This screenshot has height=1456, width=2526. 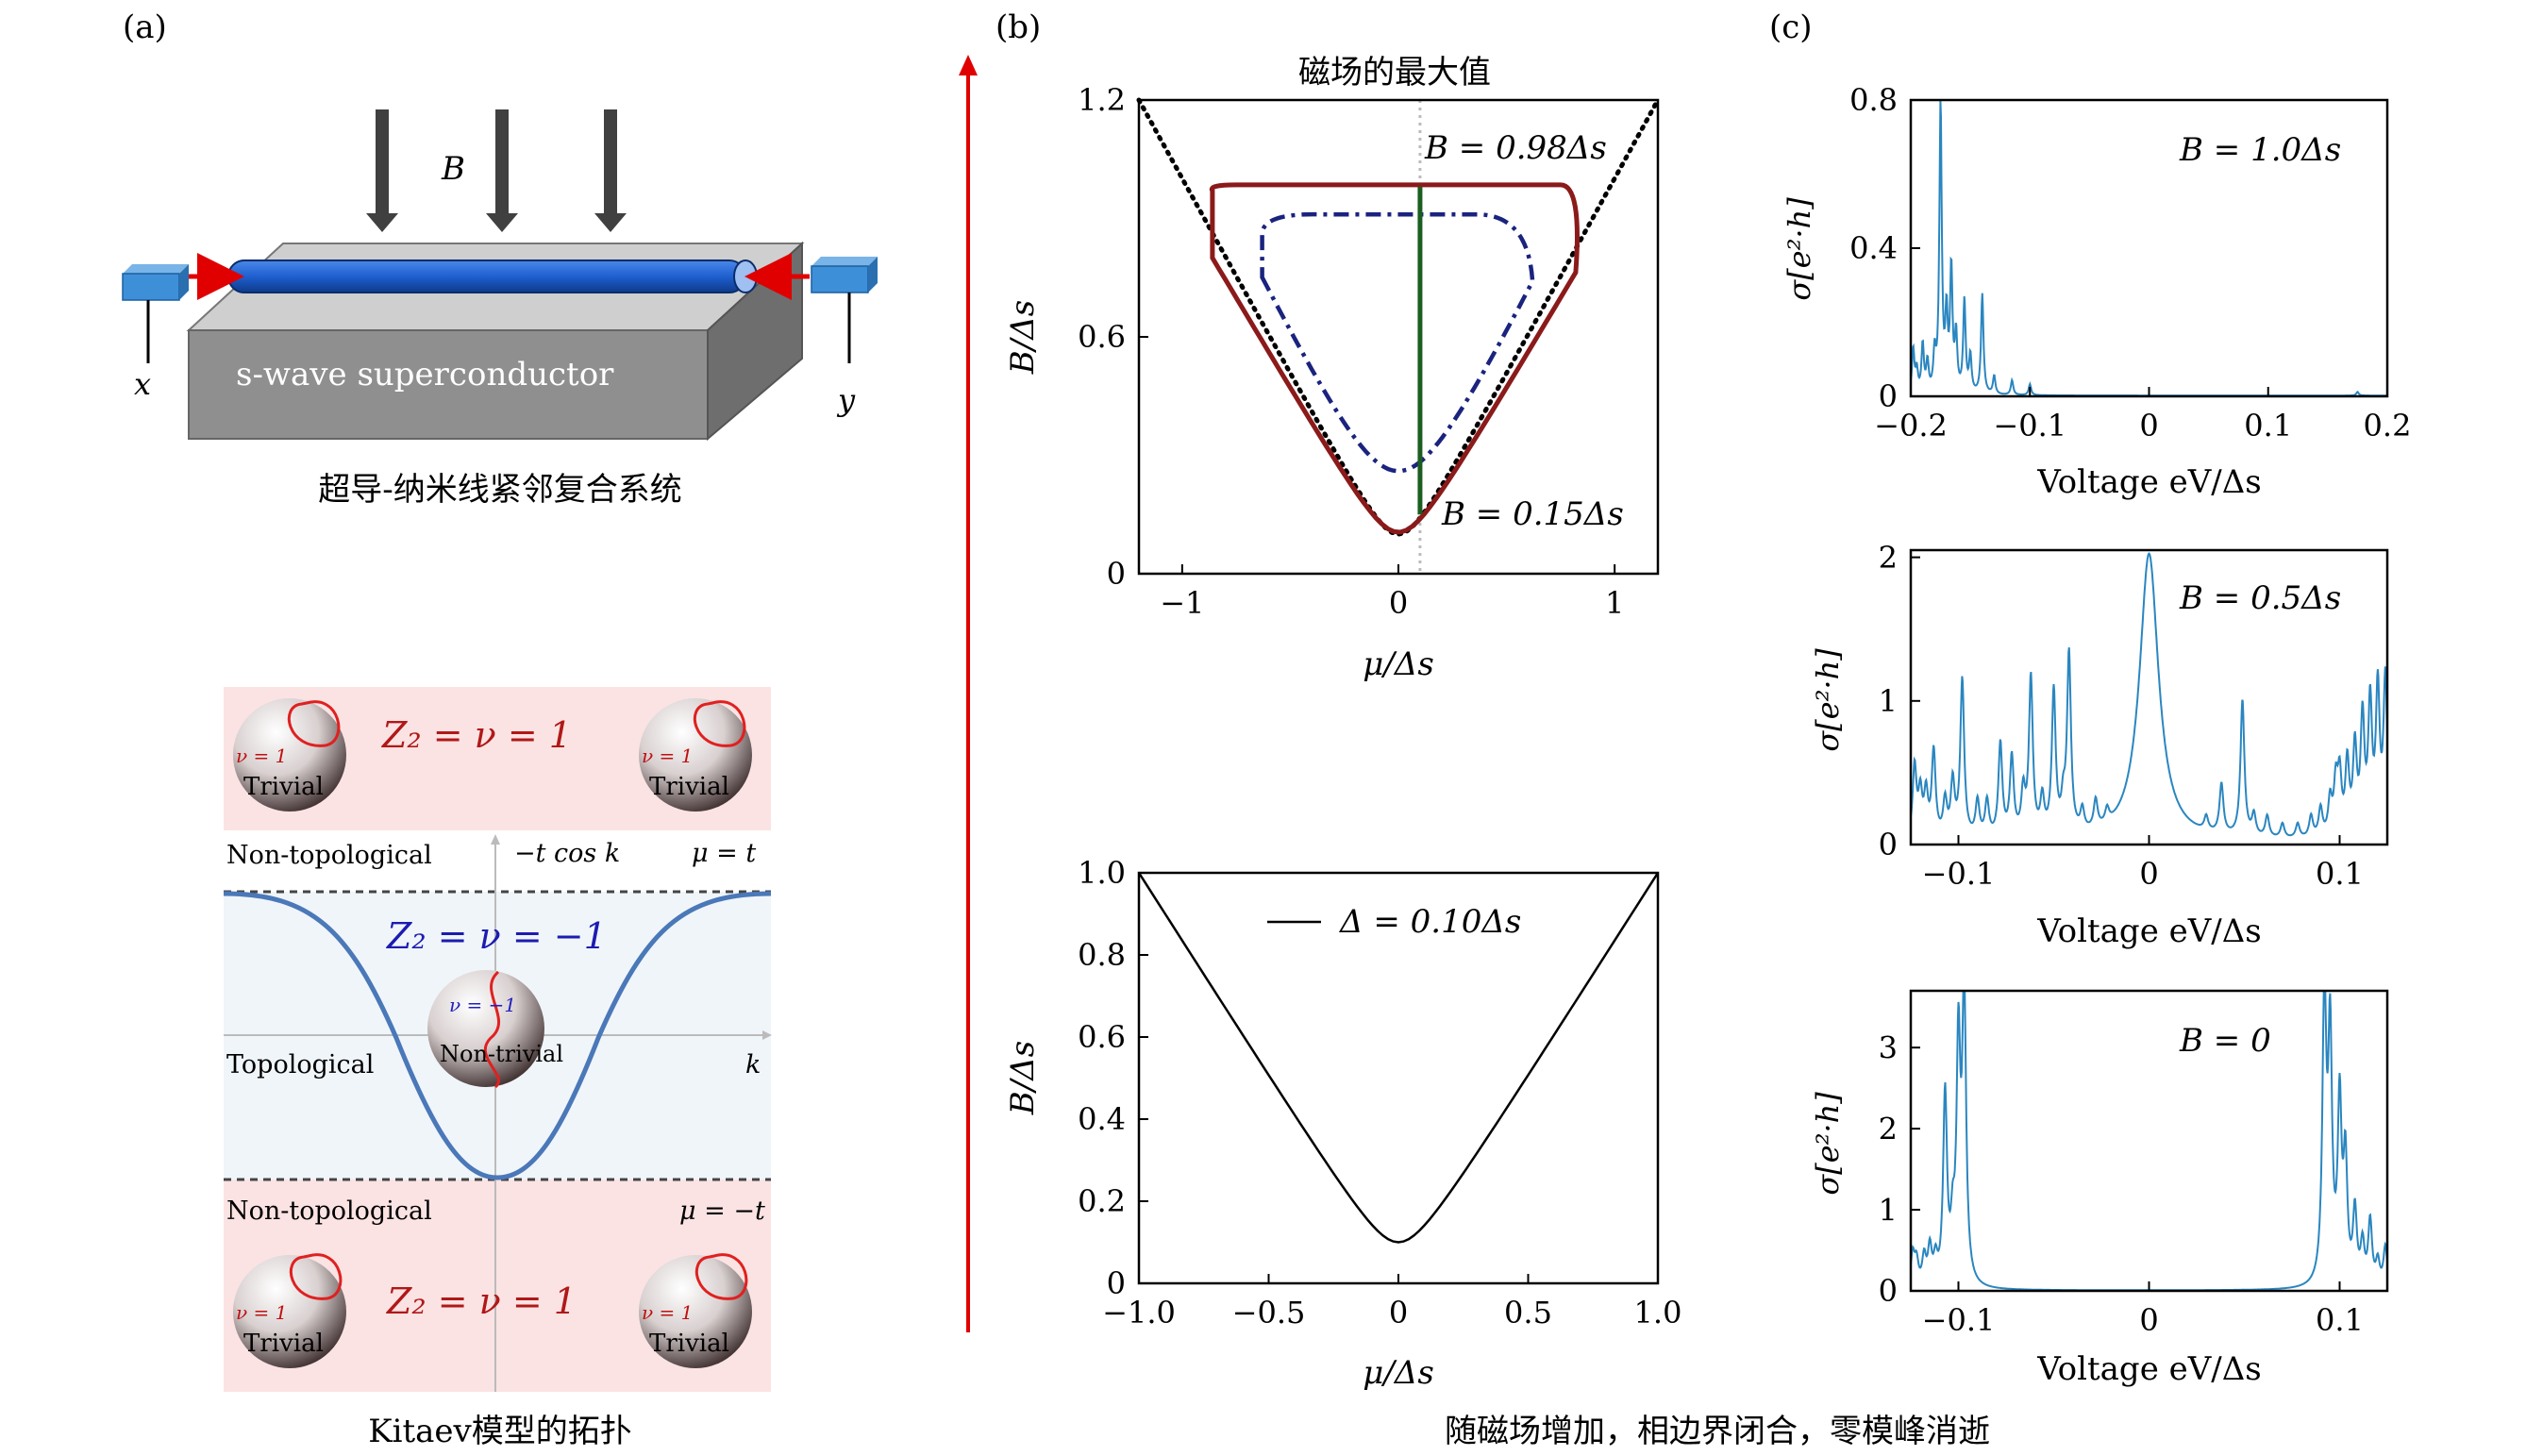 What do you see at coordinates (724, 853) in the screenshot?
I see `mu-t-label: μ = t` at bounding box center [724, 853].